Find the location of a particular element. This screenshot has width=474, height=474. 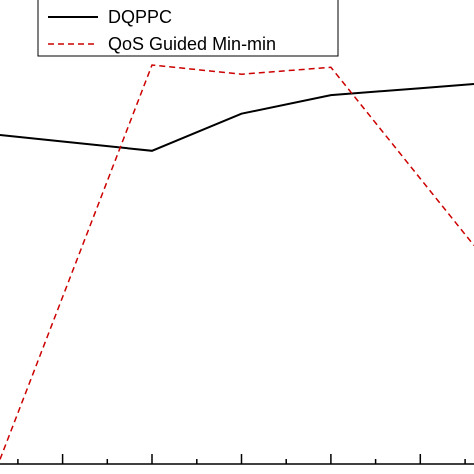

legend-box is located at coordinates (188, 28).